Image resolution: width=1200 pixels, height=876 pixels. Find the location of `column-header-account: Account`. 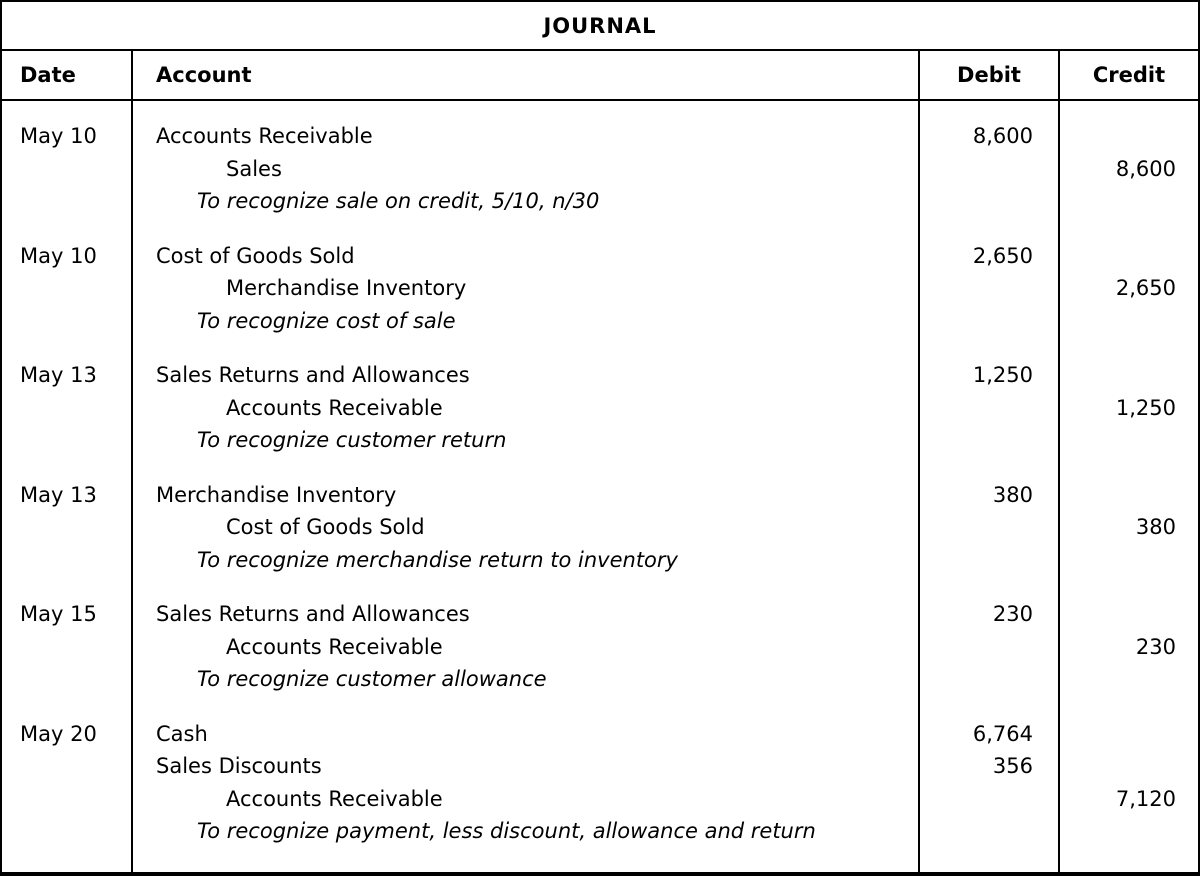

column-header-account: Account is located at coordinates (526, 75).